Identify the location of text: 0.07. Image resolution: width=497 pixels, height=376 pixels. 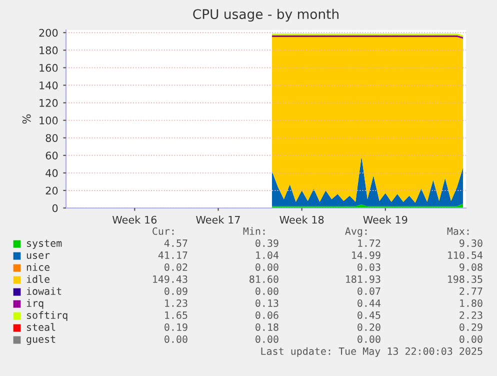
(369, 291).